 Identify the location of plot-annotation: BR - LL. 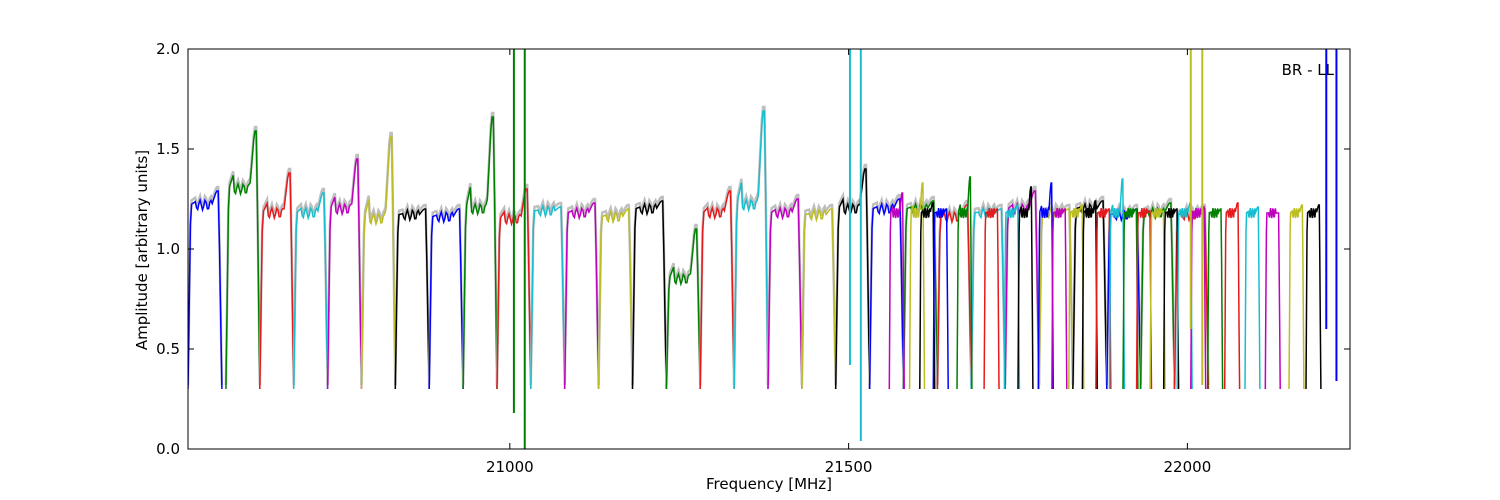
(1308, 70).